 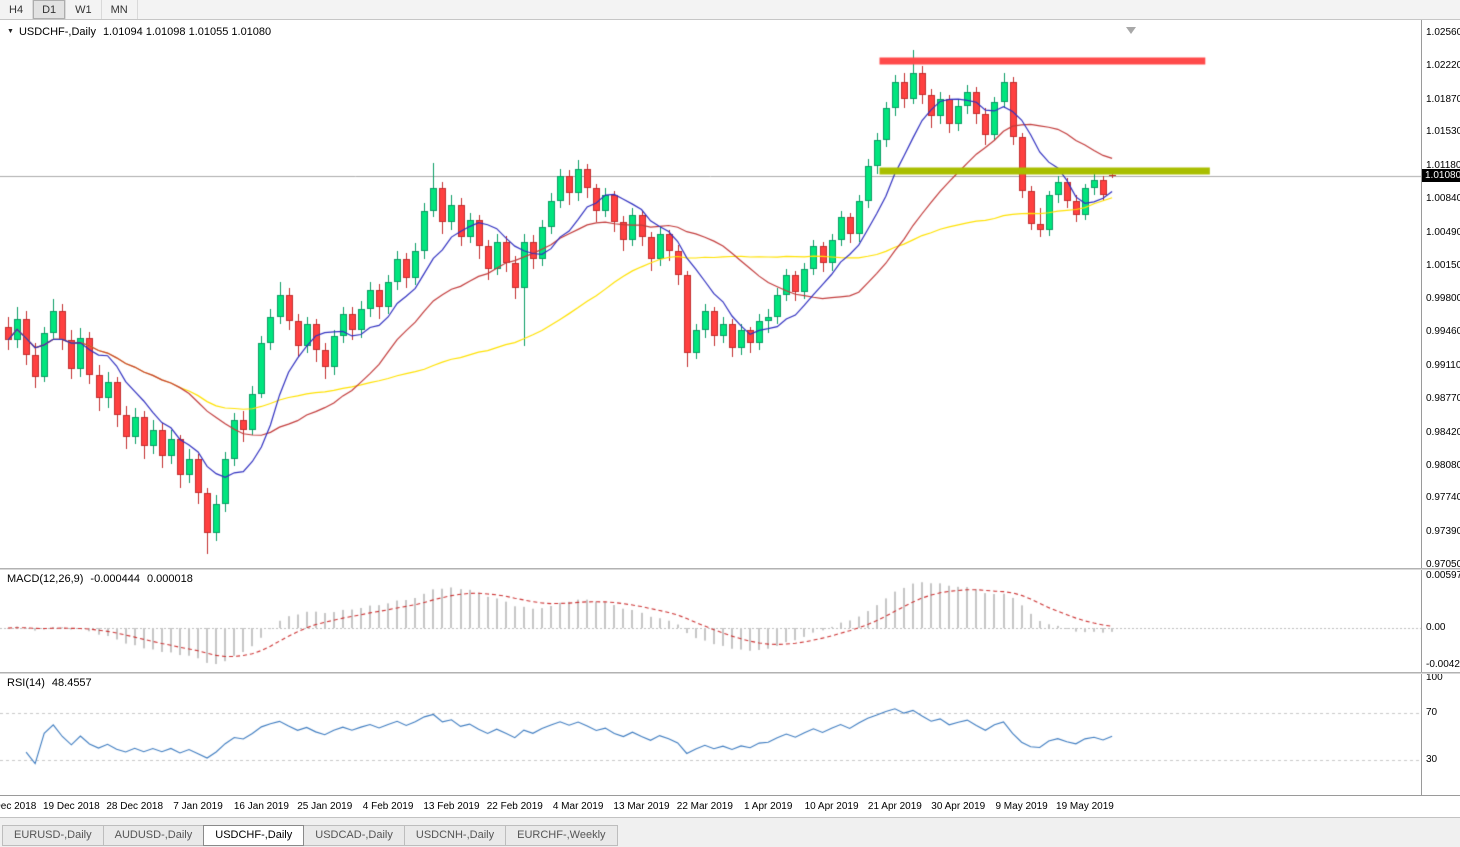 What do you see at coordinates (1443, 165) in the screenshot?
I see `price-scale-label: 1.01180` at bounding box center [1443, 165].